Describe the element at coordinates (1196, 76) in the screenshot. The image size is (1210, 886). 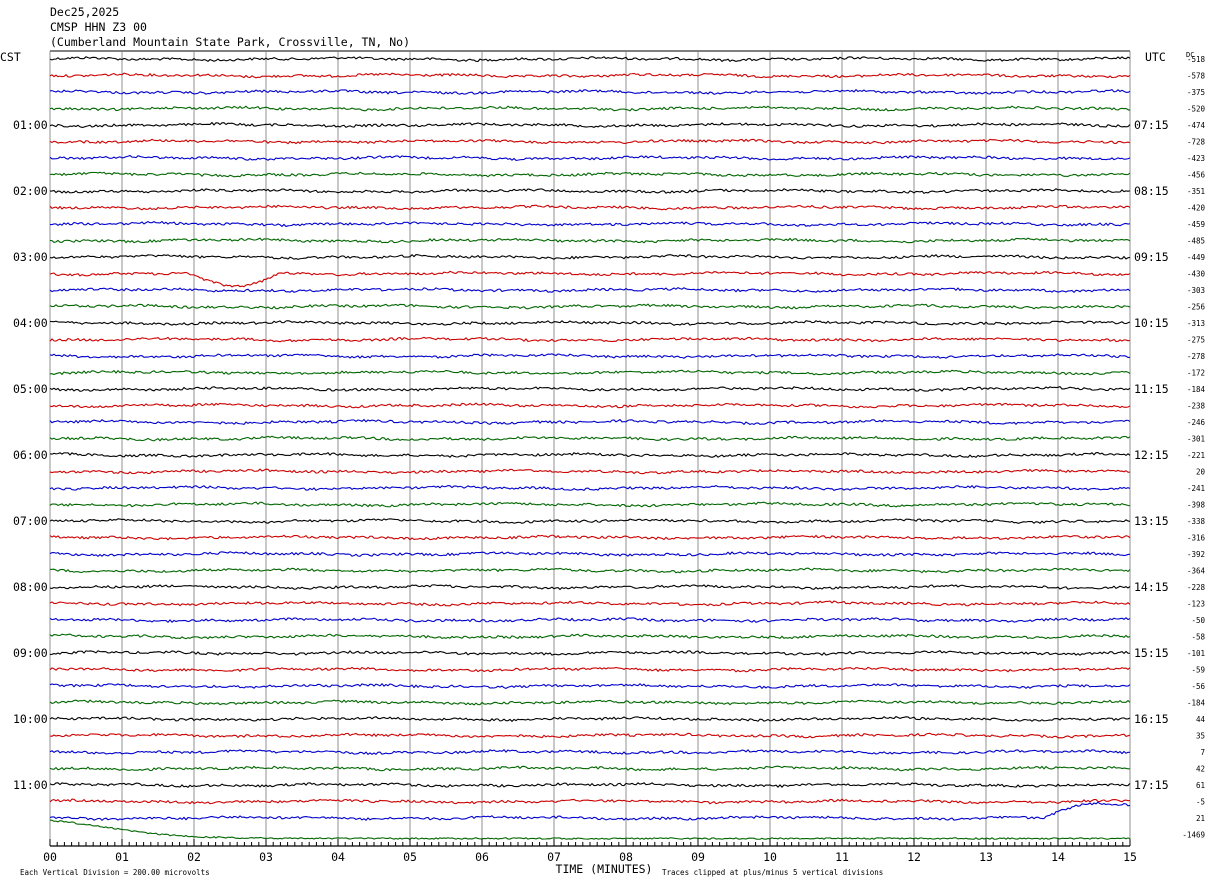
I see `dc-offset-label: -578` at that location.